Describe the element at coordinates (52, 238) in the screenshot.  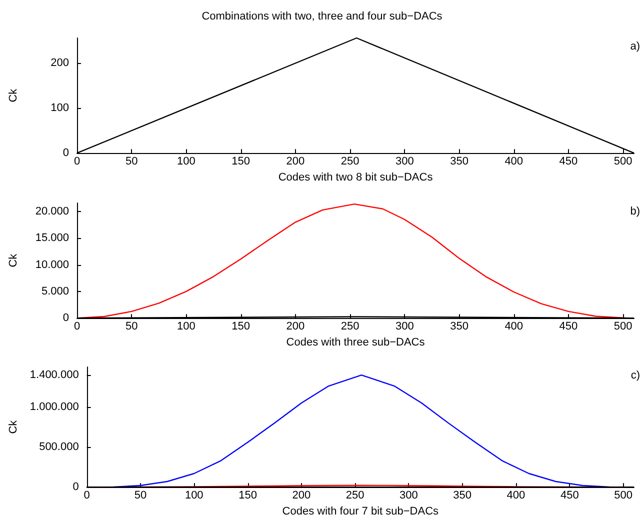
I see `y-tick-label: 15.000` at that location.